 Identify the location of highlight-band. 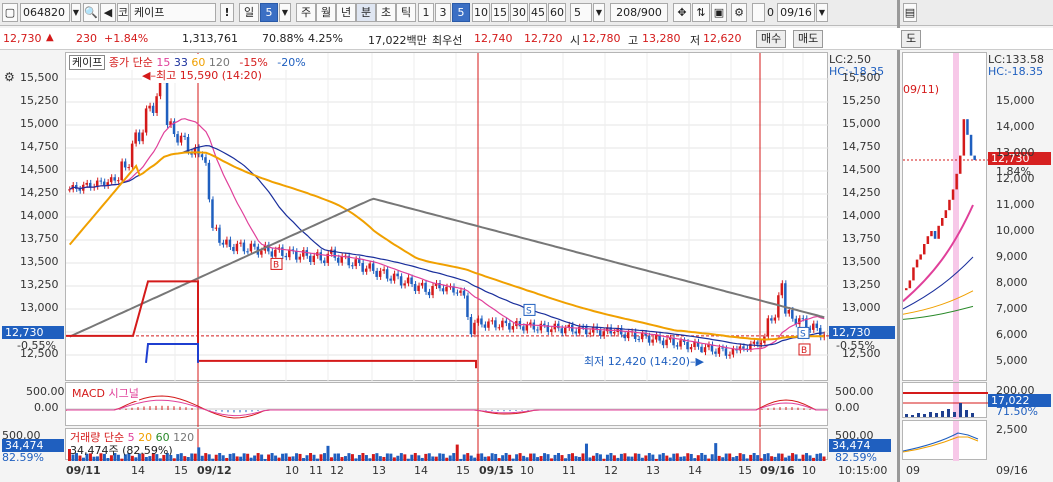
(956, 441).